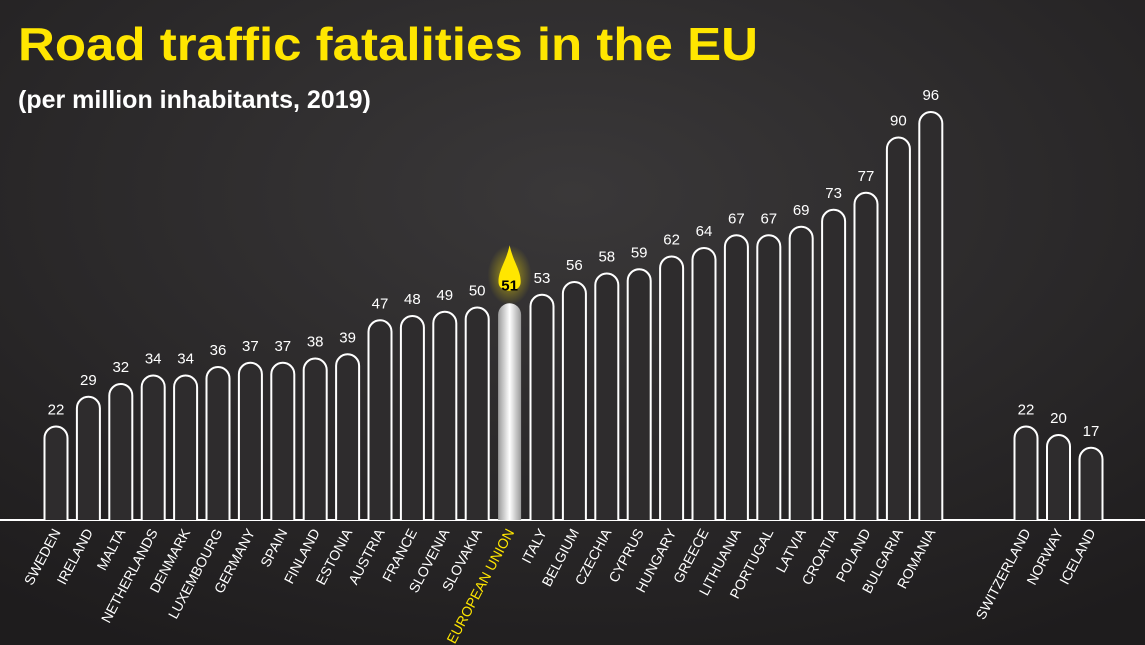  Describe the element at coordinates (444, 295) in the screenshot. I see `value-label: 49` at that location.